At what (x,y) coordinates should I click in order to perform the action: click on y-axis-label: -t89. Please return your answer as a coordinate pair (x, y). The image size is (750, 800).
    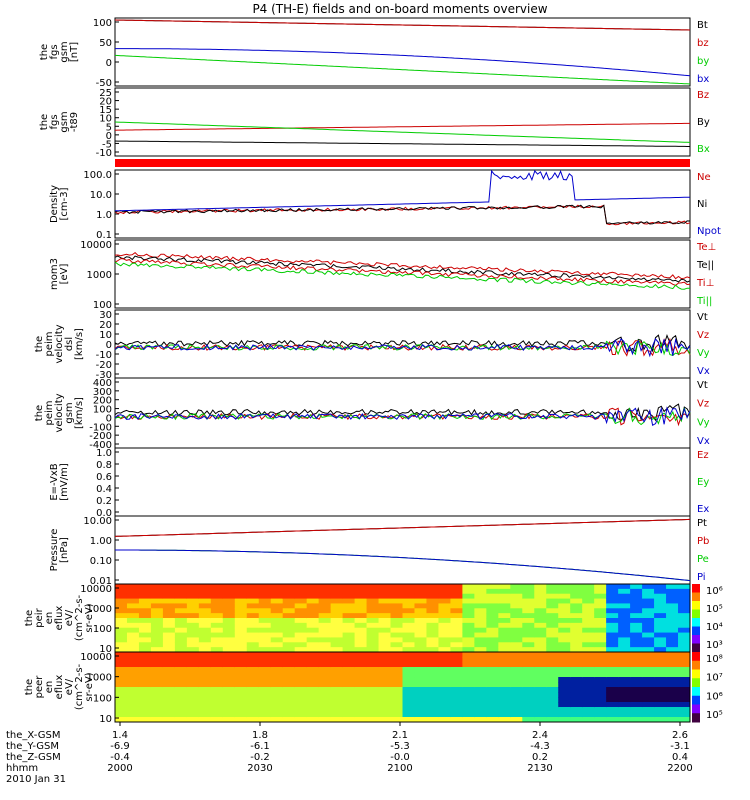
    Looking at the image, I should click on (74, 122).